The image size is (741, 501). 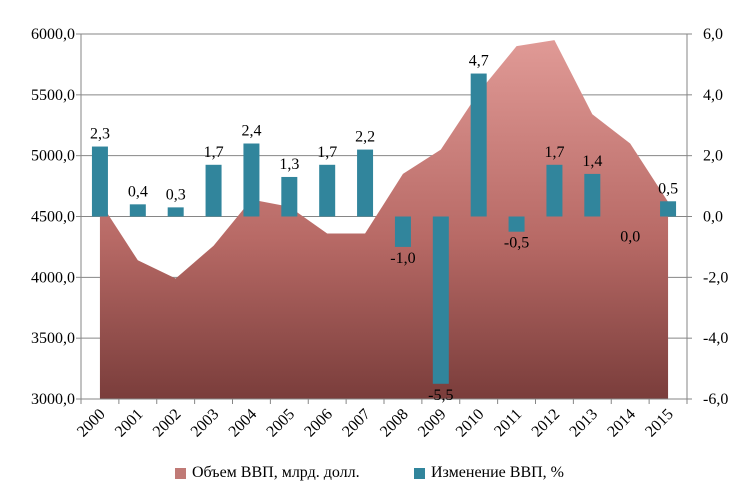 I want to click on data-label: 1,3, so click(x=289, y=164).